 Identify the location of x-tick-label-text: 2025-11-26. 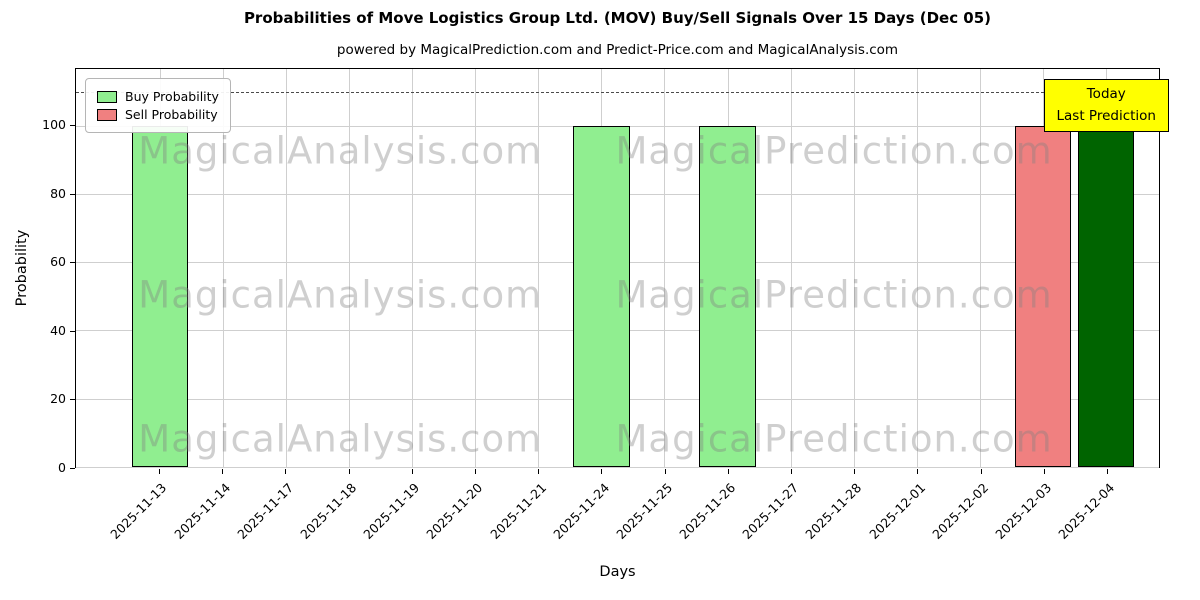
(707, 511).